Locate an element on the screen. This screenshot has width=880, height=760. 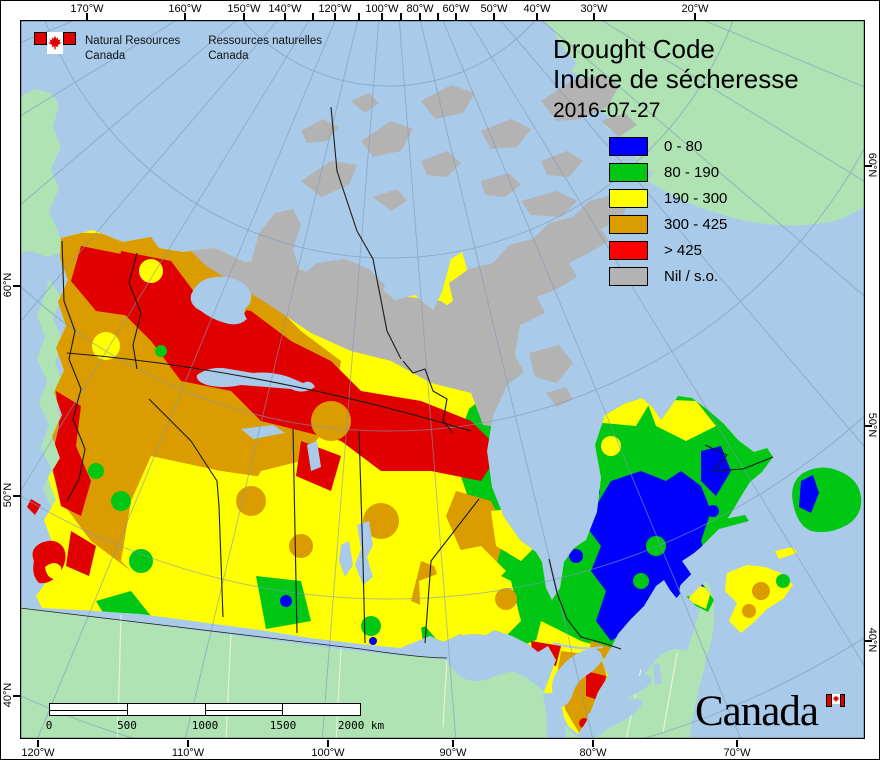
canada-wordmark: Canada is located at coordinates (770, 711).